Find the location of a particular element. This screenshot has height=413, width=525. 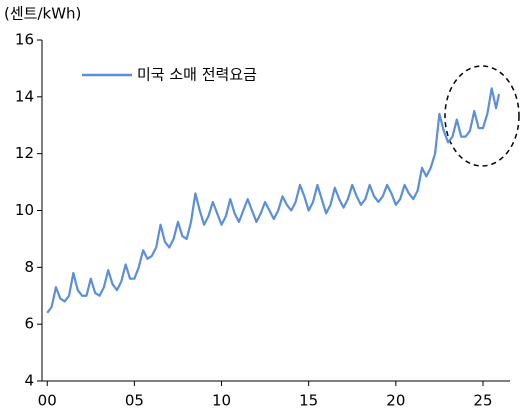

highlight-ellipse is located at coordinates (482, 116).